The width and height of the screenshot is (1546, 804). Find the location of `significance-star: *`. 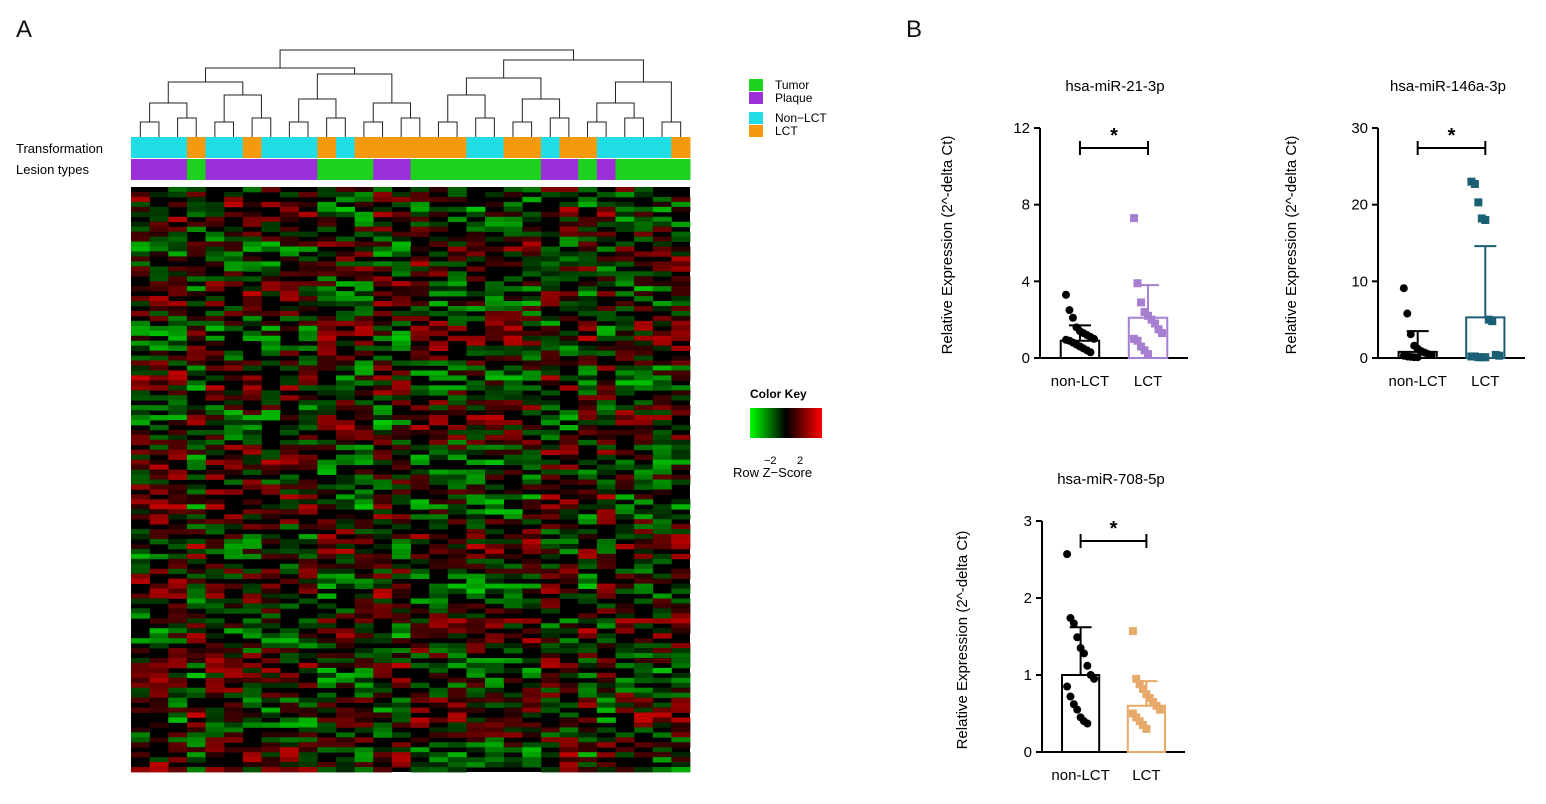

significance-star: * is located at coordinates (1452, 136).